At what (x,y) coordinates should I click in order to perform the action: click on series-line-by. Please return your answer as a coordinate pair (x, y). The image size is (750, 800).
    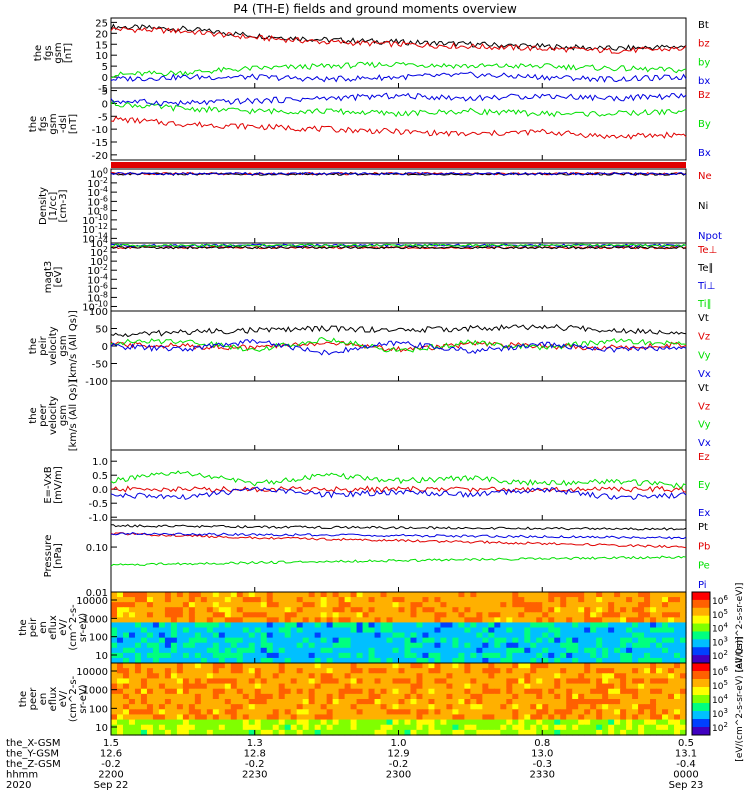
    Looking at the image, I should click on (398, 69).